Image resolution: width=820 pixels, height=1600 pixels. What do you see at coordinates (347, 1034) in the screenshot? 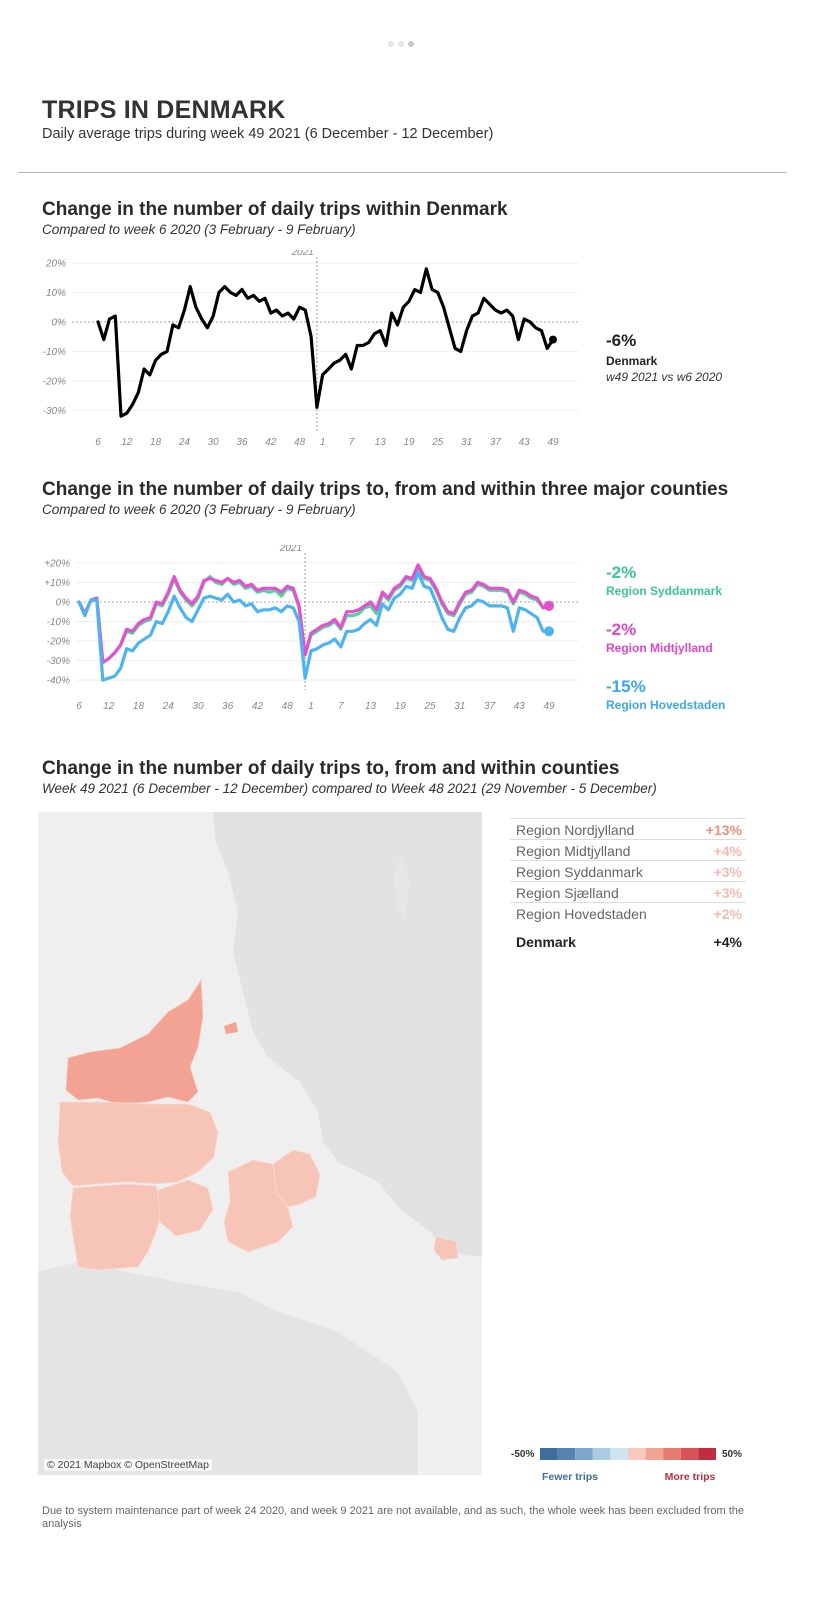
I see `sweden-landmass` at bounding box center [347, 1034].